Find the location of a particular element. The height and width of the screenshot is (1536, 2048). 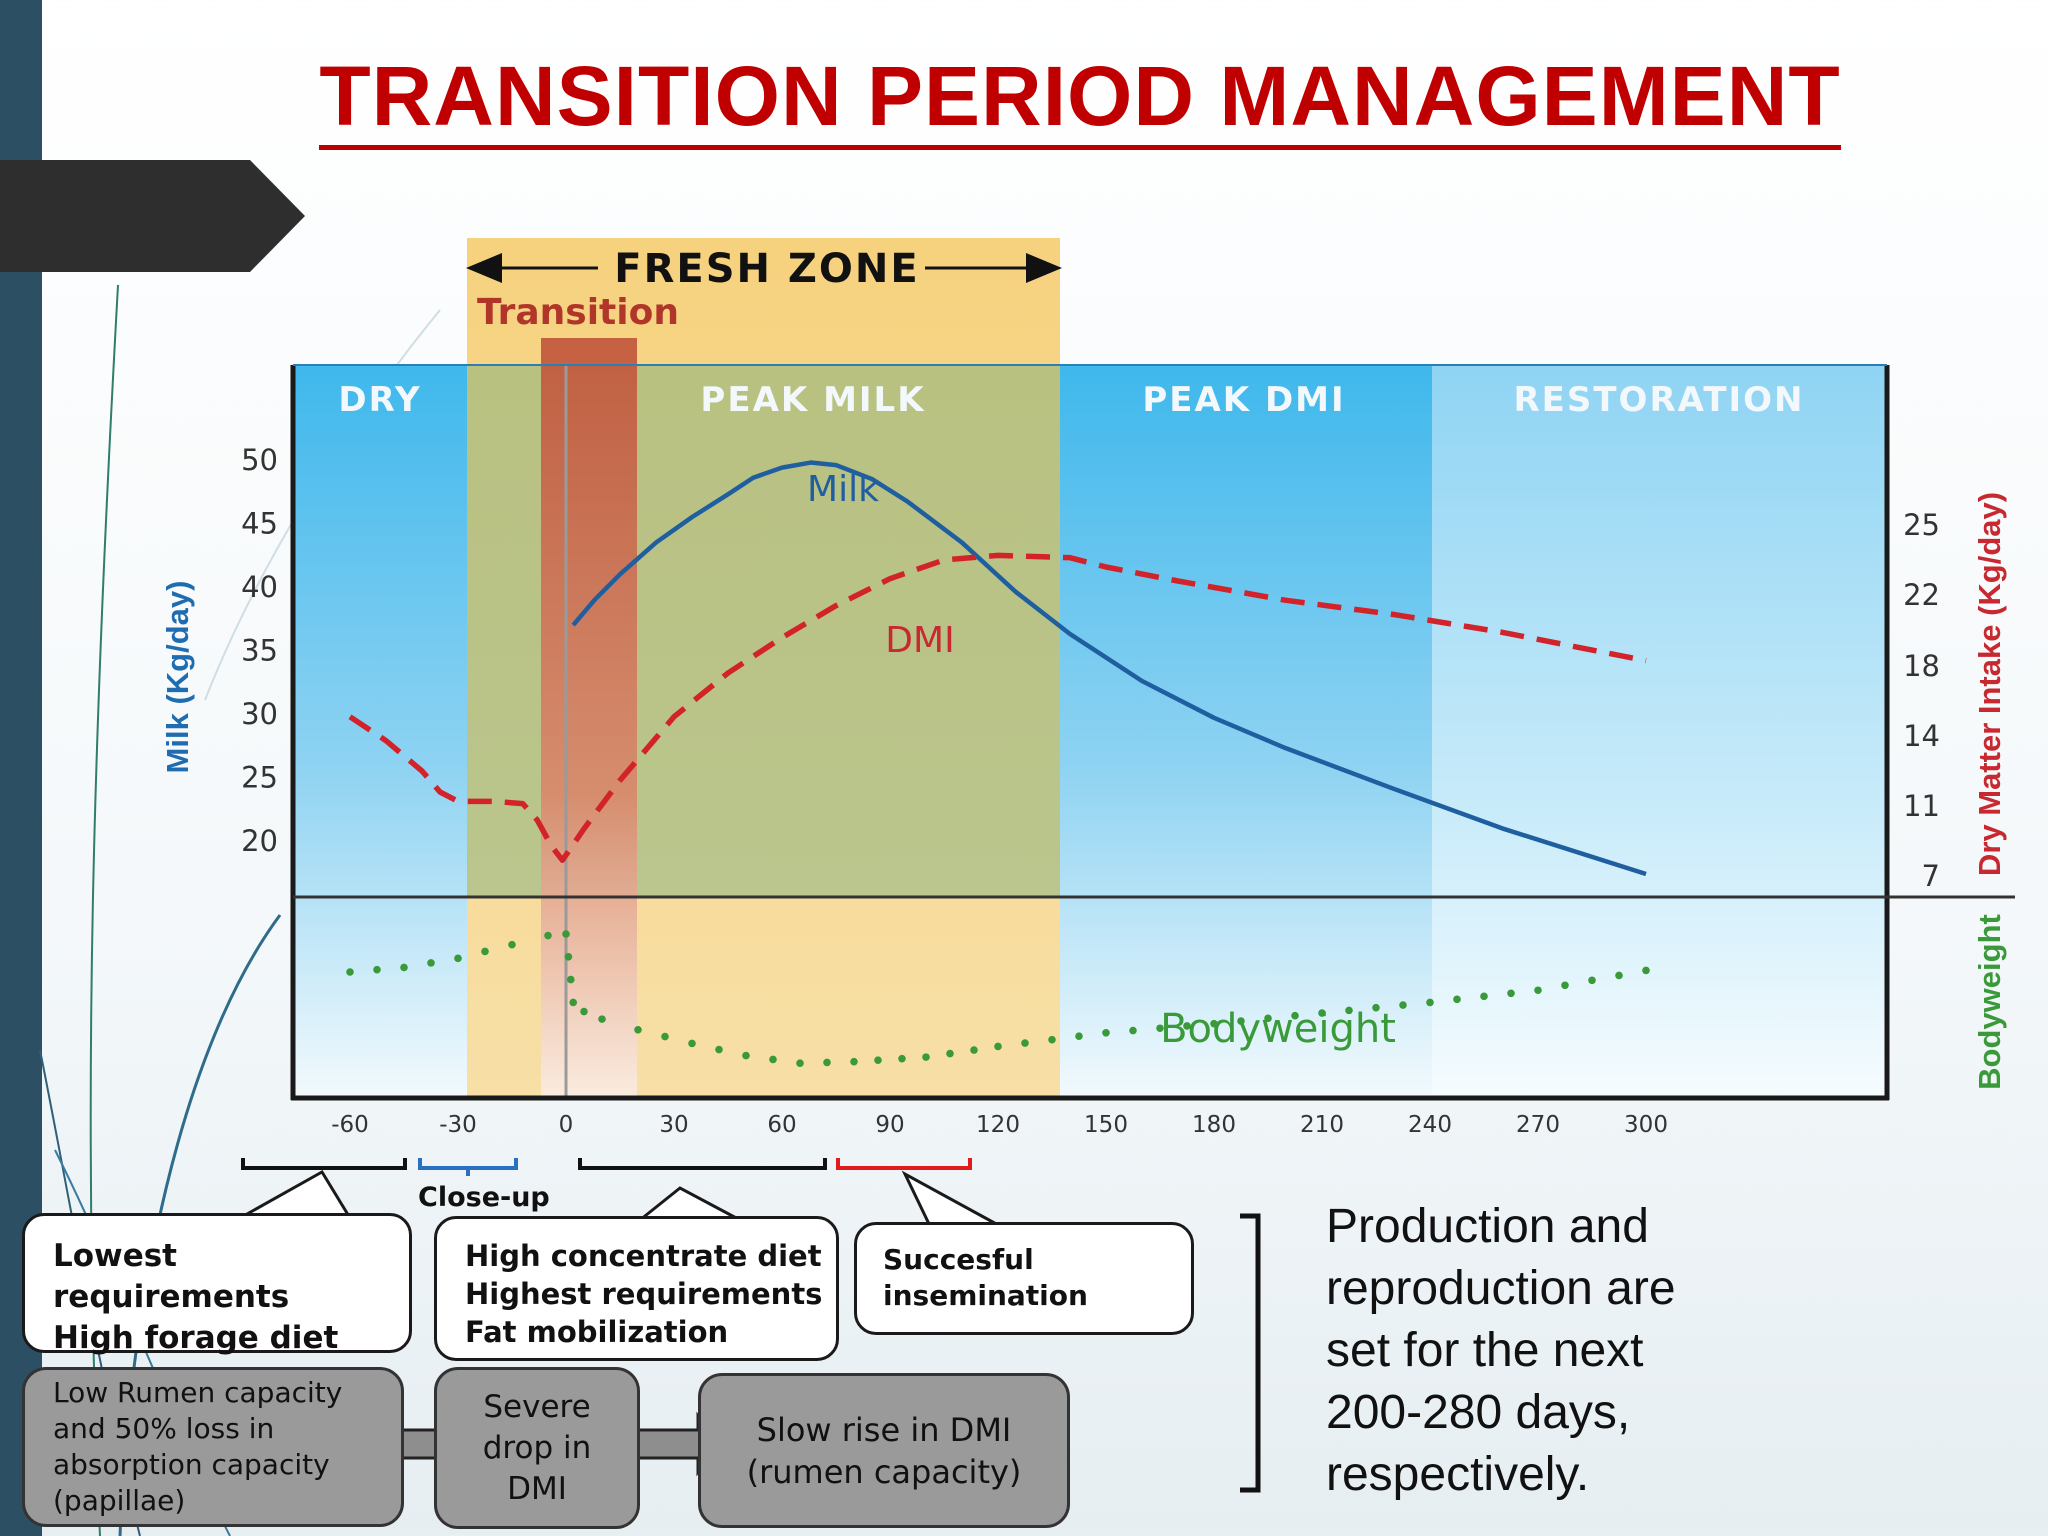

callout-insemination-line-1: Succesful is located at coordinates (958, 1259).